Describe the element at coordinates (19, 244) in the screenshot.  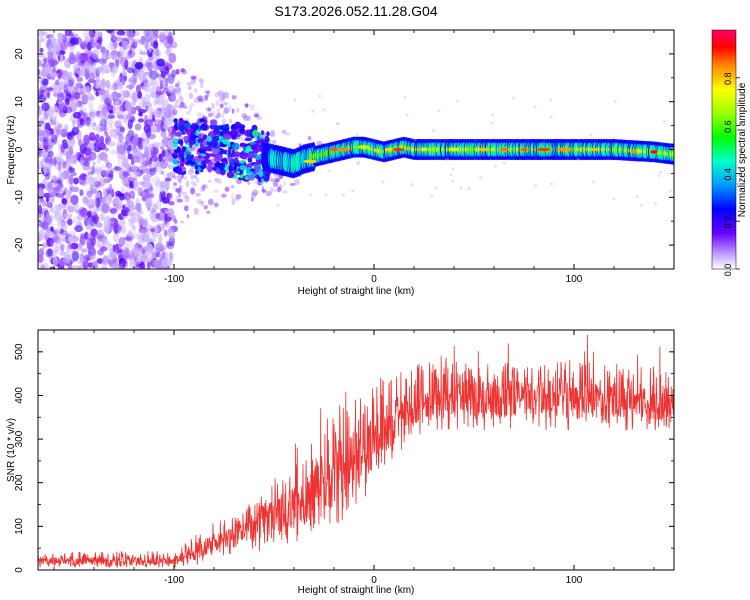
I see `spectrogram-ytick-label: -20` at that location.